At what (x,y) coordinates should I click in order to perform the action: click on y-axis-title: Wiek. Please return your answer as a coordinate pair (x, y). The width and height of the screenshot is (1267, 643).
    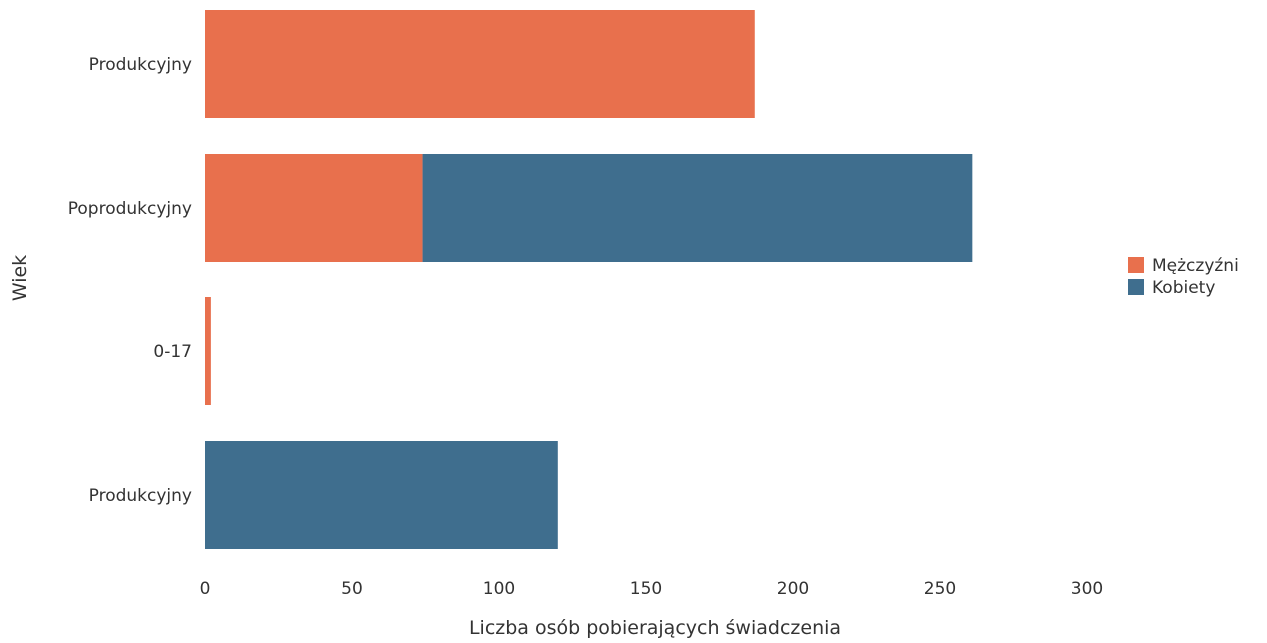
    Looking at the image, I should click on (20, 278).